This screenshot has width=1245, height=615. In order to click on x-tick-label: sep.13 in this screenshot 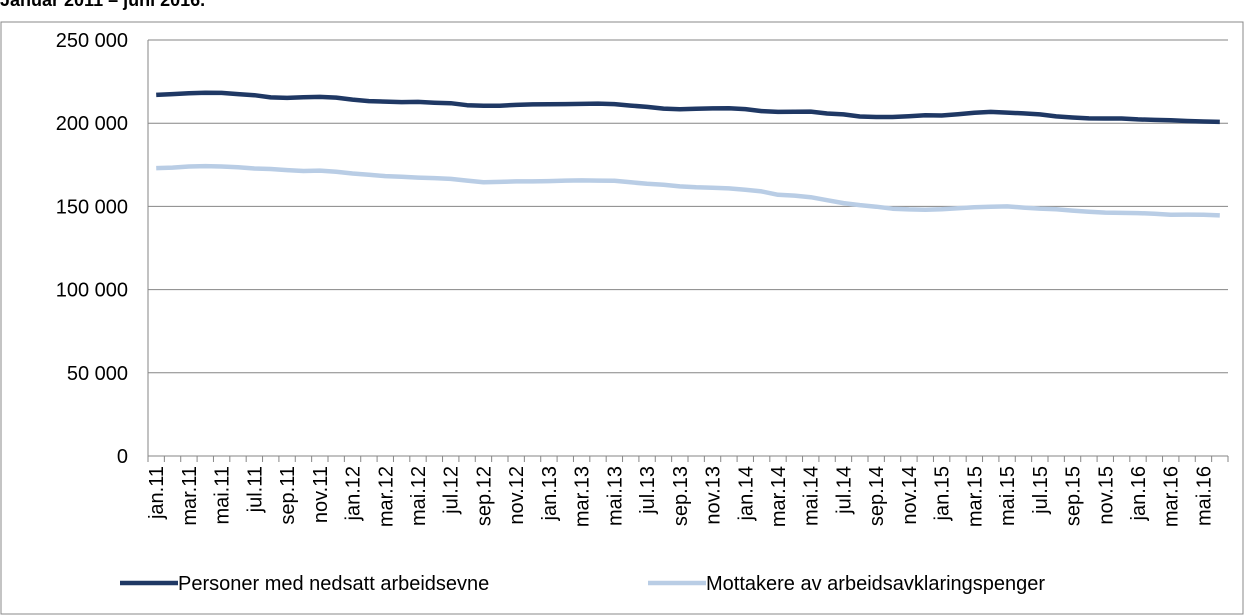, I will do `click(681, 496)`.